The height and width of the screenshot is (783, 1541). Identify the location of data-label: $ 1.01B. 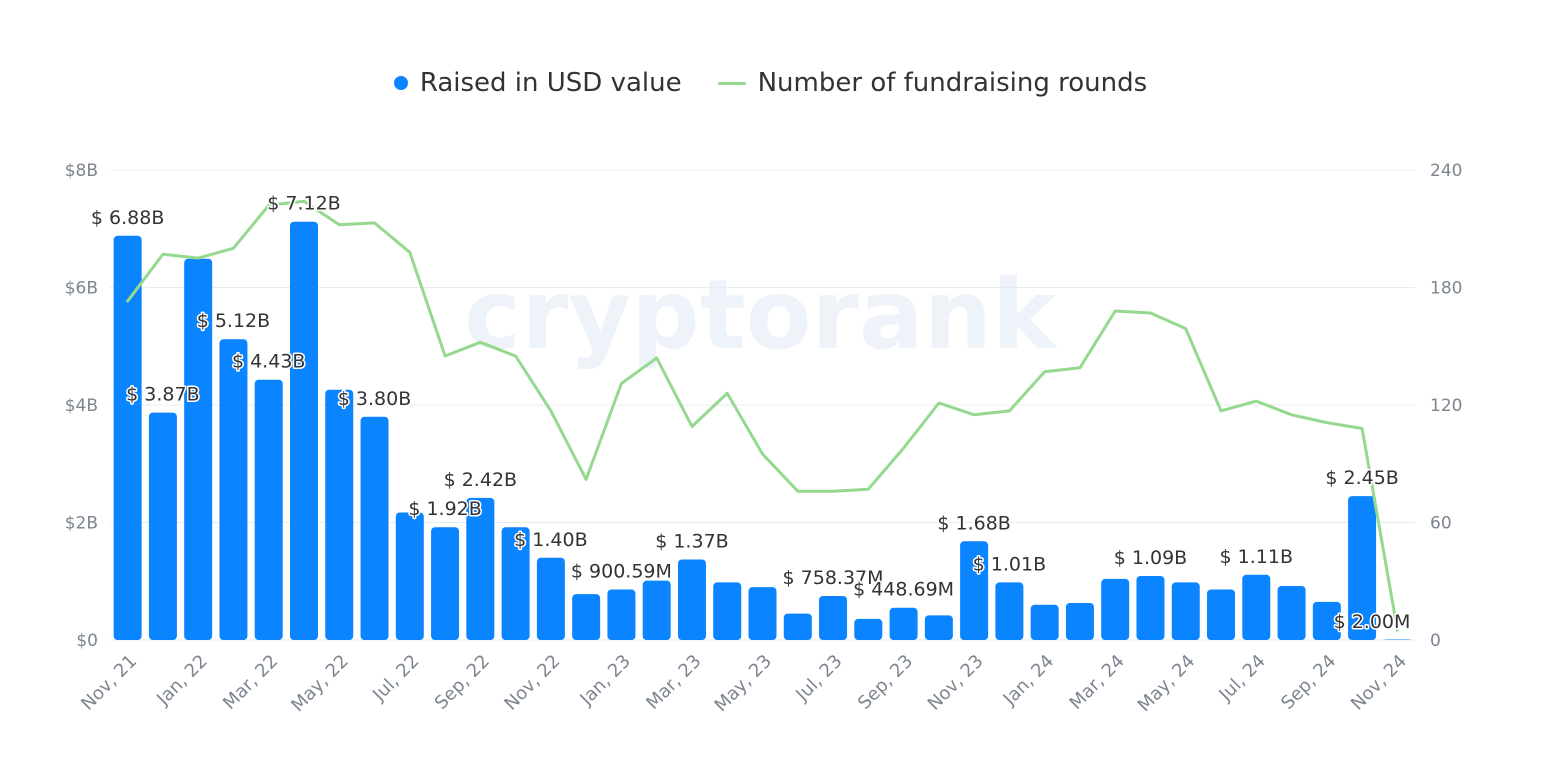
(1009, 564).